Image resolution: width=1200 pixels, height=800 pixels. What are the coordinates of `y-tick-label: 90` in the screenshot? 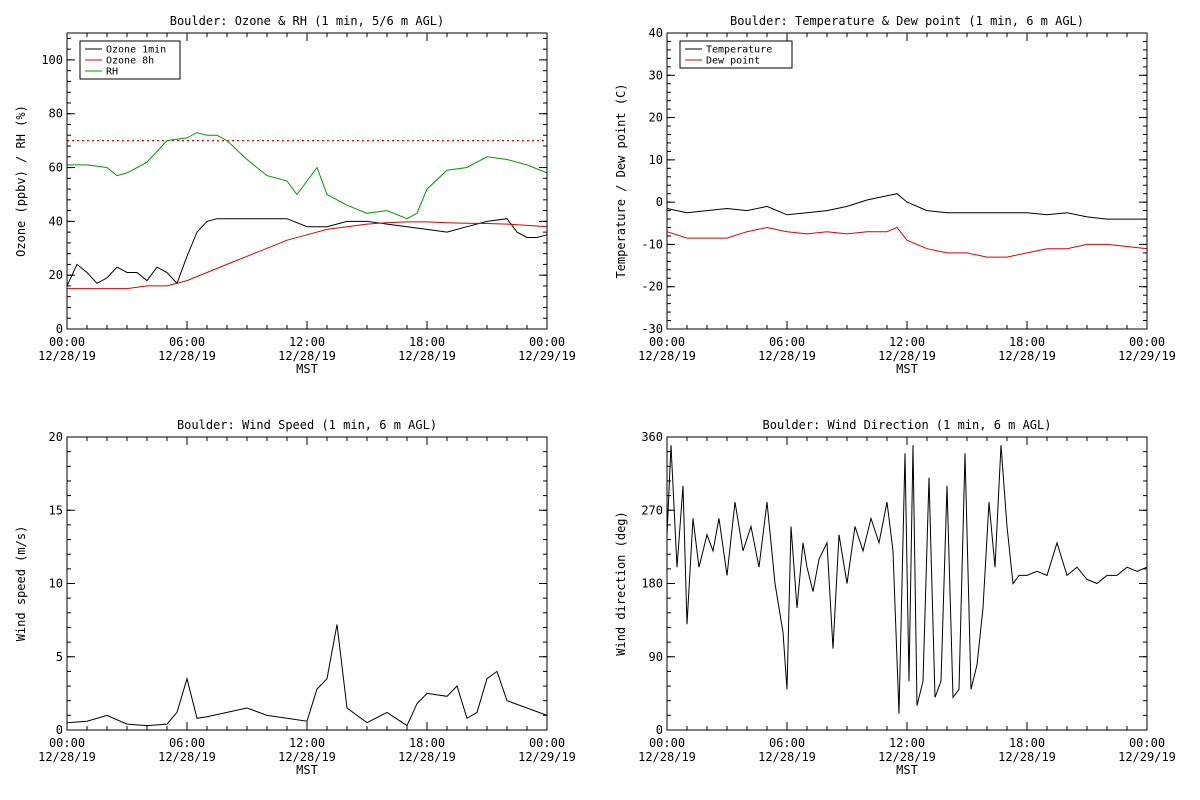 It's located at (656, 657).